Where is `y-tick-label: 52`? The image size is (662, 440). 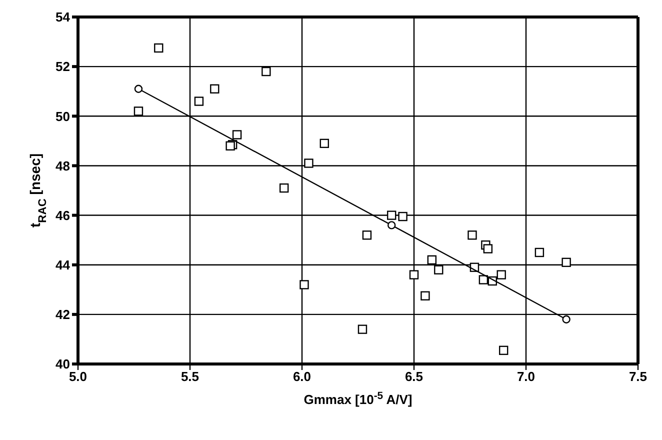
y-tick-label: 52 is located at coordinates (63, 66).